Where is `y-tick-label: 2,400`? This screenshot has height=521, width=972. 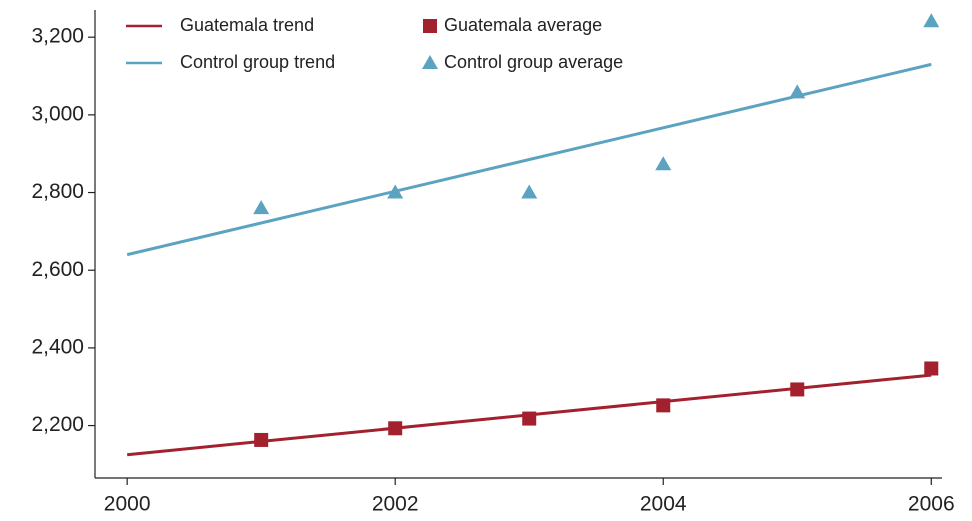 y-tick-label: 2,400 is located at coordinates (57, 346).